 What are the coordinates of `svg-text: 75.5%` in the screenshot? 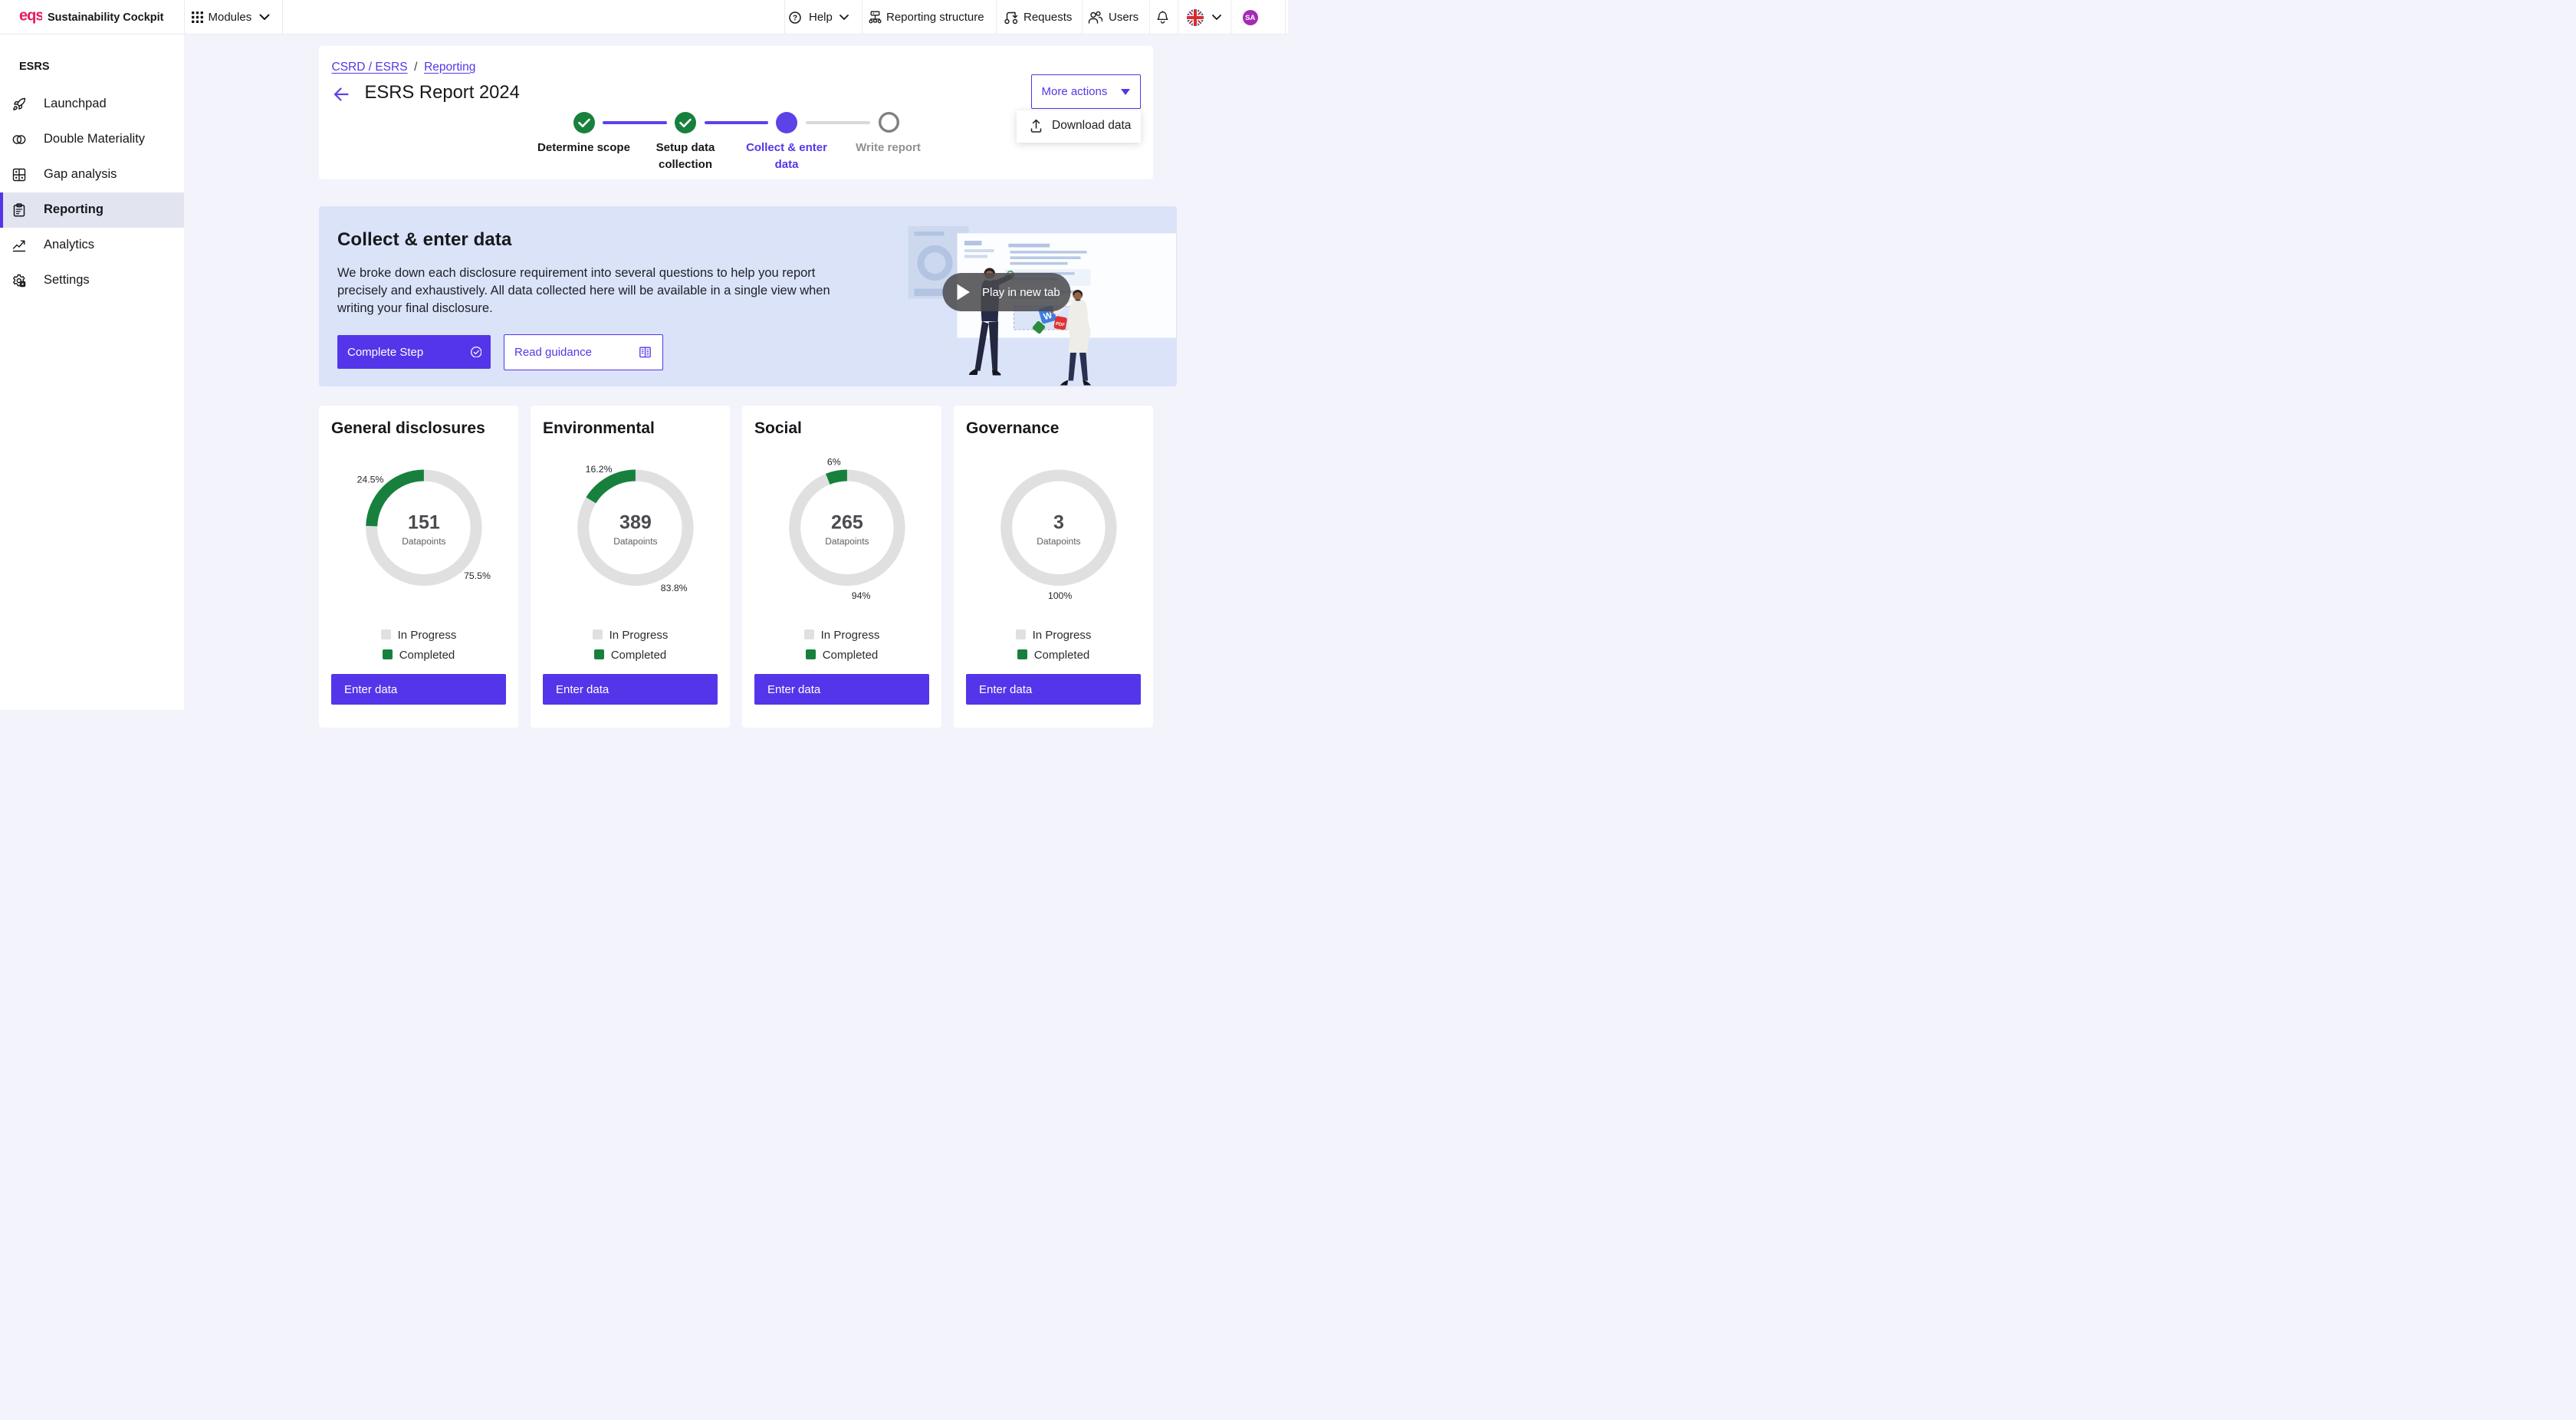 It's located at (478, 575).